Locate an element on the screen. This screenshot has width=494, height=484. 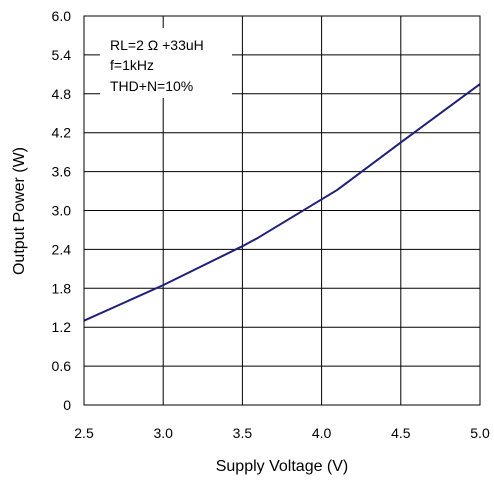
x-axis-ticks: 2.5 3.0 3.5 4.0 4.5 5.0 is located at coordinates (282, 433).